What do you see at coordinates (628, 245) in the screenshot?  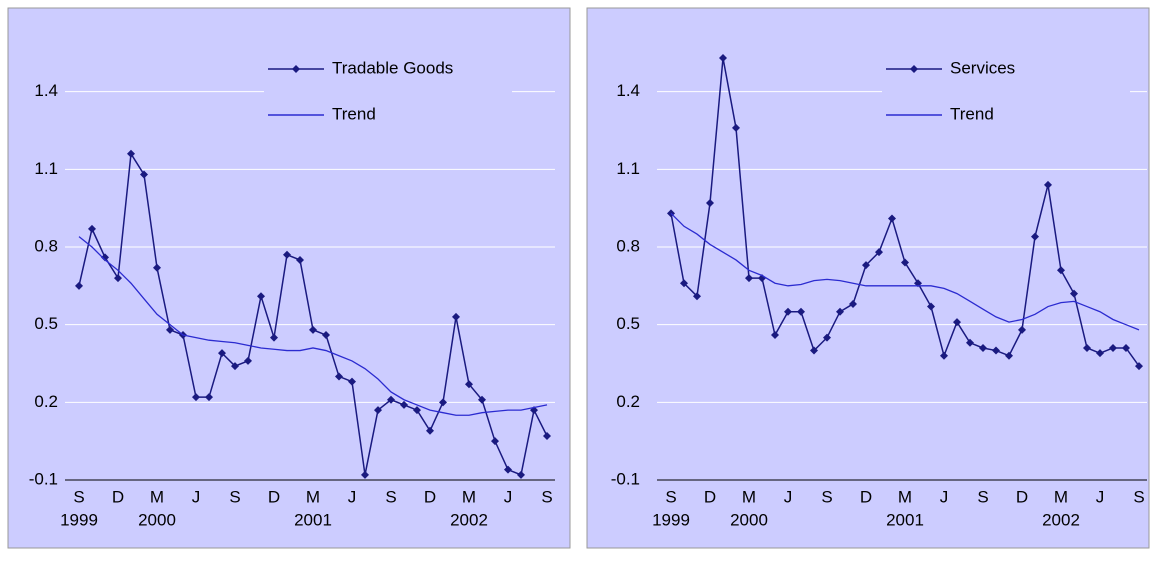 I see `y-tick-label: 0.8` at bounding box center [628, 245].